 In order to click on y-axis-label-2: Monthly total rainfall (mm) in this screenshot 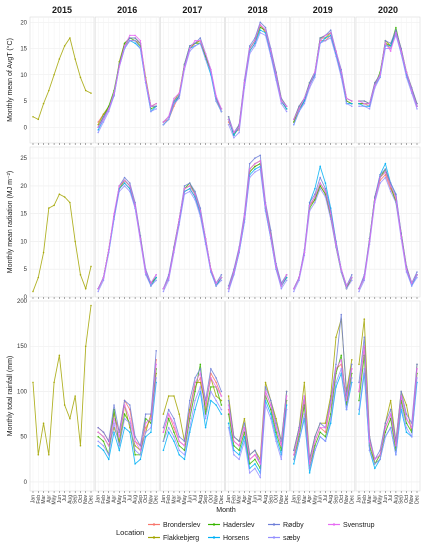, I will do `click(10, 396)`.